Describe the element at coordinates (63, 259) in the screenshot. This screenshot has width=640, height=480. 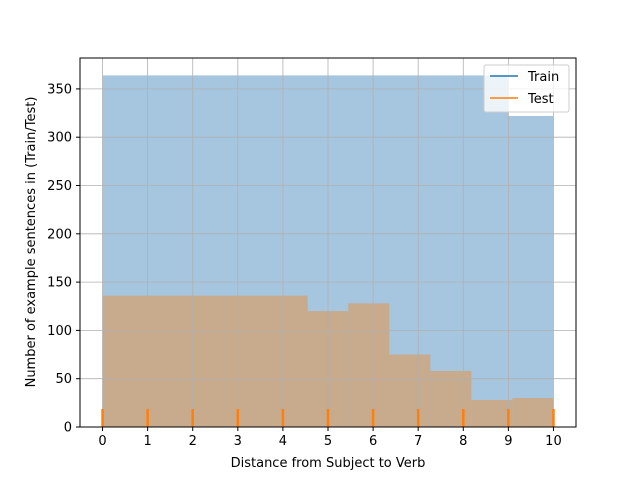
I see `y-axis-ticks: 0 50 100 150 200 250 300 350` at that location.